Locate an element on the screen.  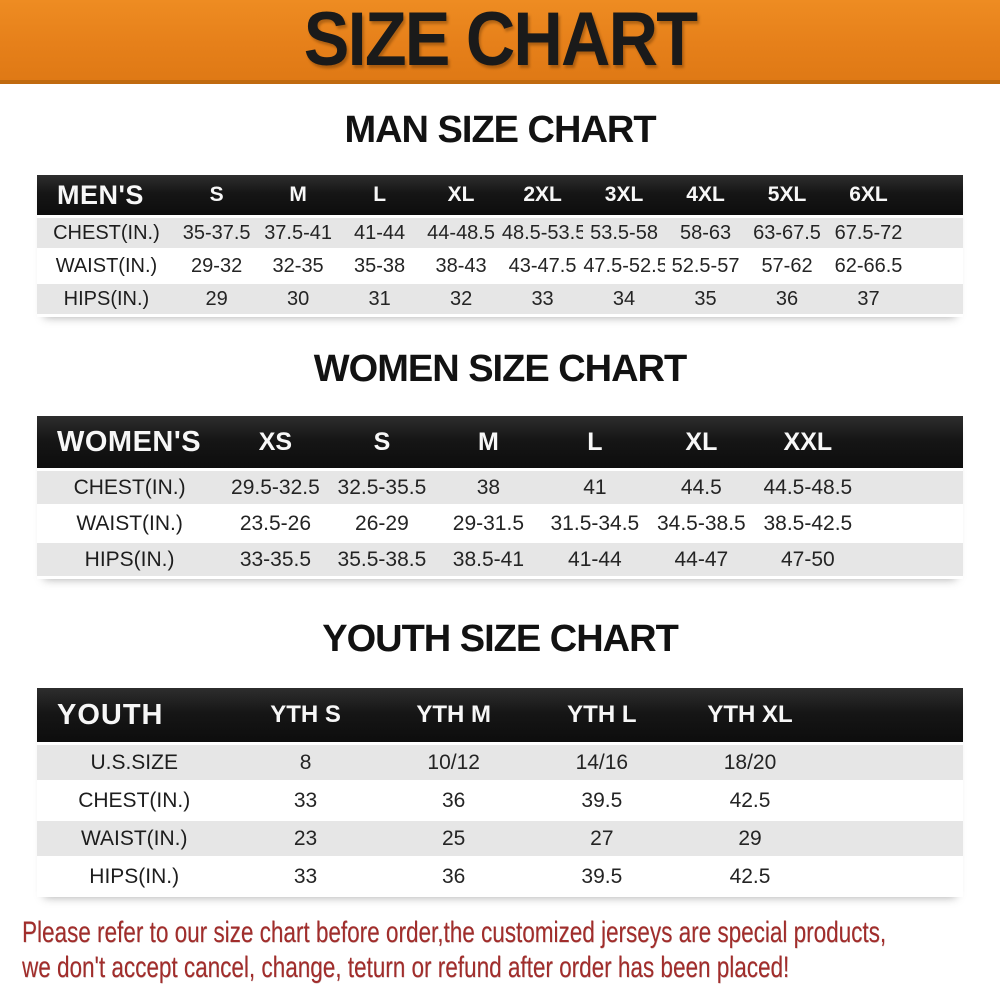
size-value-cell: 37.5-41 is located at coordinates (298, 233).